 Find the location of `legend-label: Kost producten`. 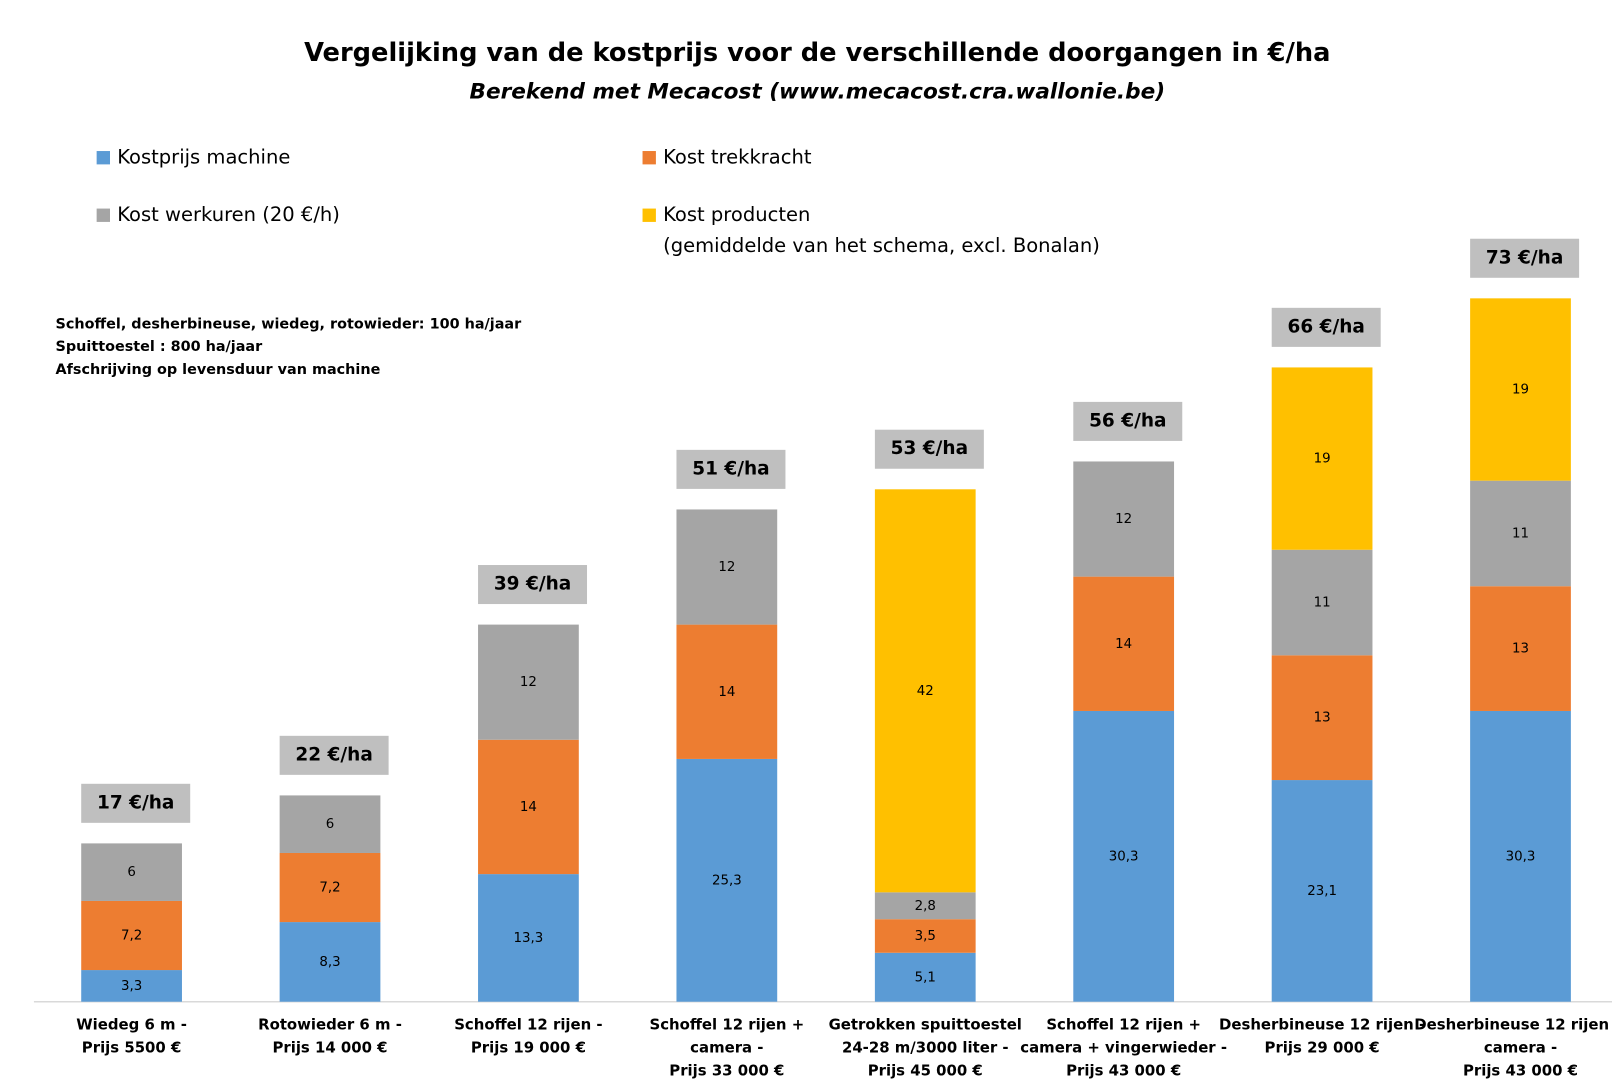

legend-label: Kost producten is located at coordinates (736, 214).